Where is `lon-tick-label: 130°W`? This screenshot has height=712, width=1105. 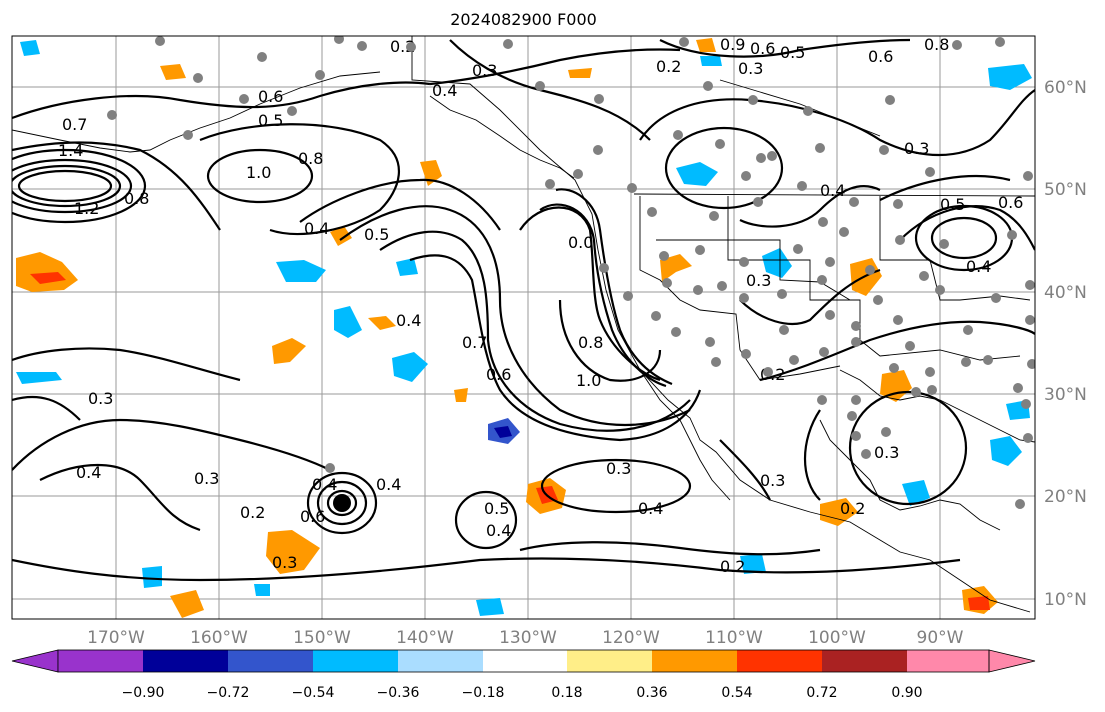 lon-tick-label: 130°W is located at coordinates (528, 638).